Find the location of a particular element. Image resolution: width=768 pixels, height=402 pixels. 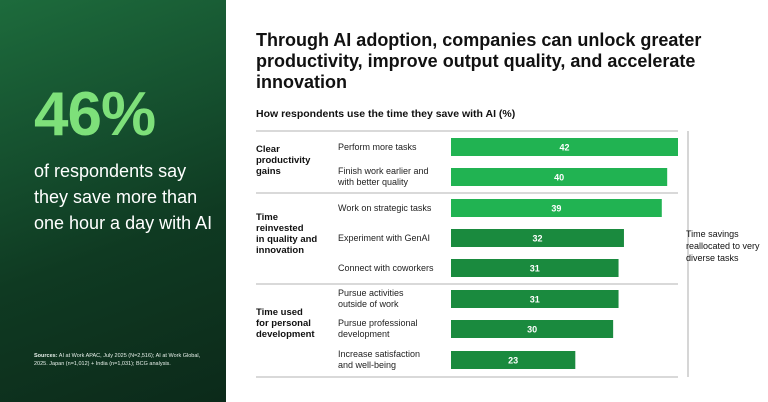

category-label-line: Connect with coworkers is located at coordinates (386, 268).